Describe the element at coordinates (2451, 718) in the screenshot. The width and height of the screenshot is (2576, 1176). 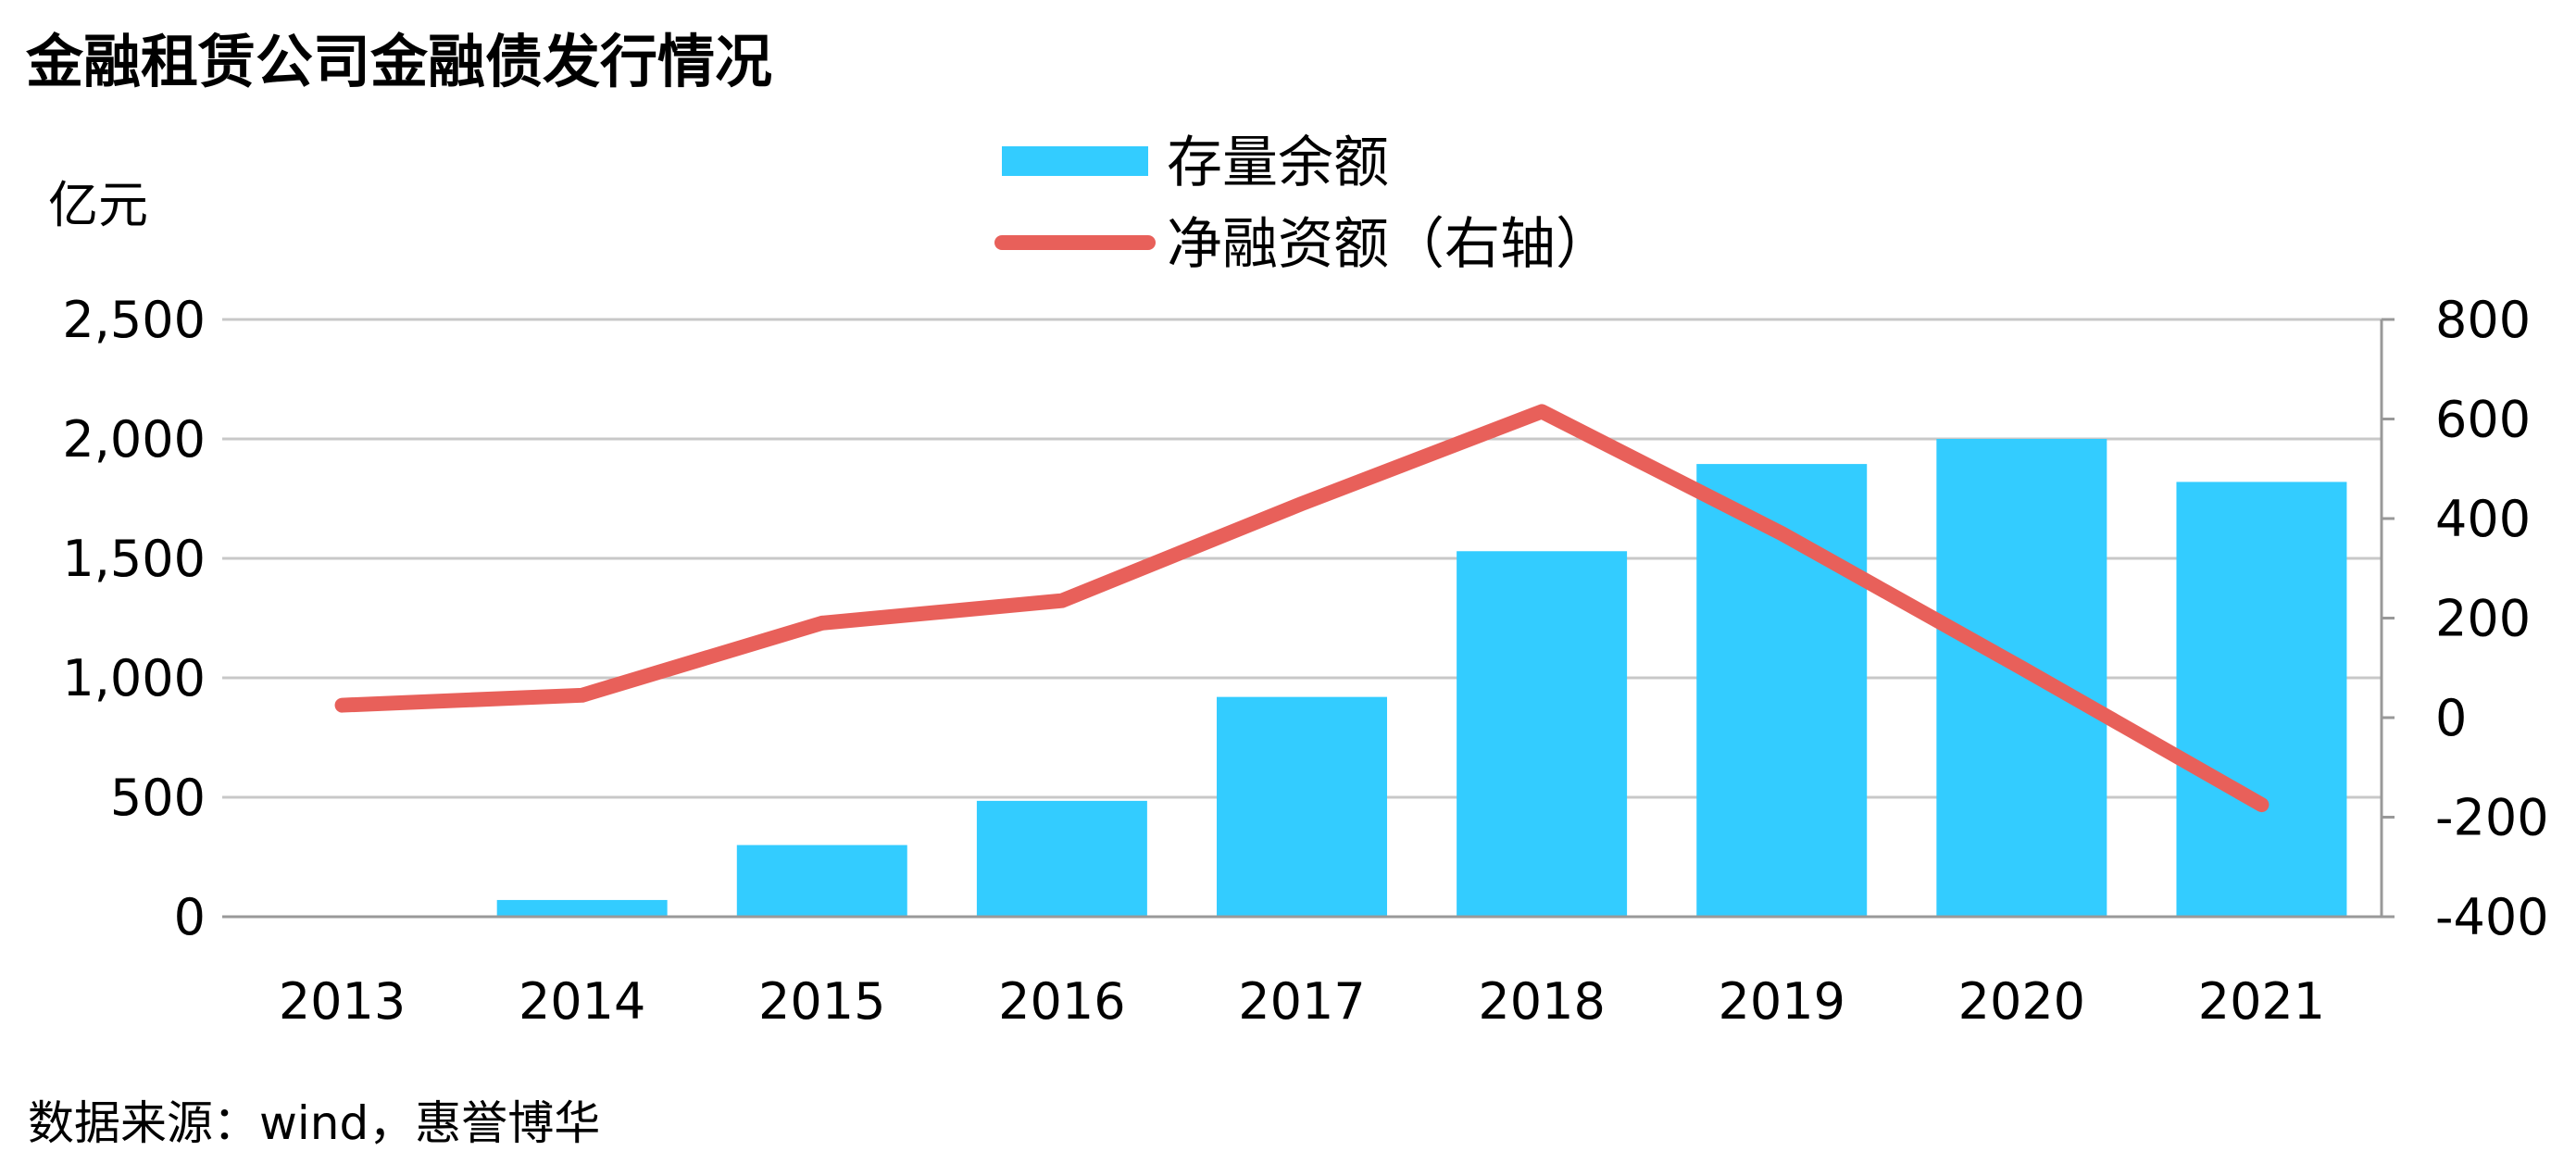
I see `right-tick-label: 0` at that location.